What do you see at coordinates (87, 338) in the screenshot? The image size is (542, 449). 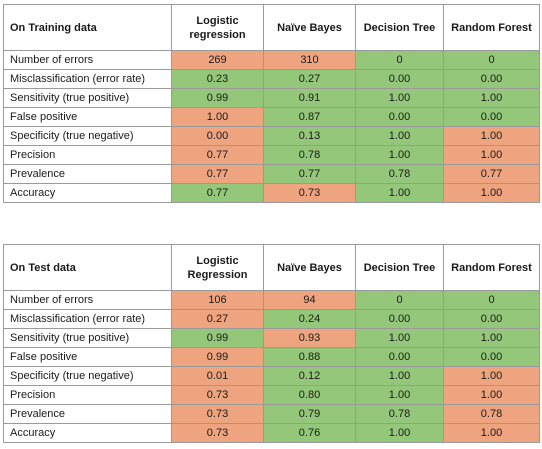 I see `row-label: Sensitivity (true positive)` at bounding box center [87, 338].